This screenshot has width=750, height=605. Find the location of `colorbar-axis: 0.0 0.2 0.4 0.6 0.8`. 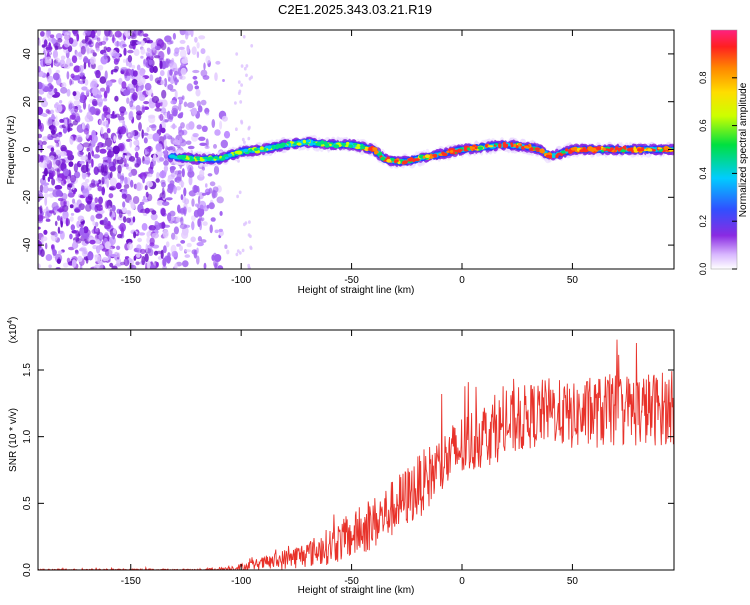

colorbar-axis: 0.0 0.2 0.4 0.6 0.8 is located at coordinates (718, 152).